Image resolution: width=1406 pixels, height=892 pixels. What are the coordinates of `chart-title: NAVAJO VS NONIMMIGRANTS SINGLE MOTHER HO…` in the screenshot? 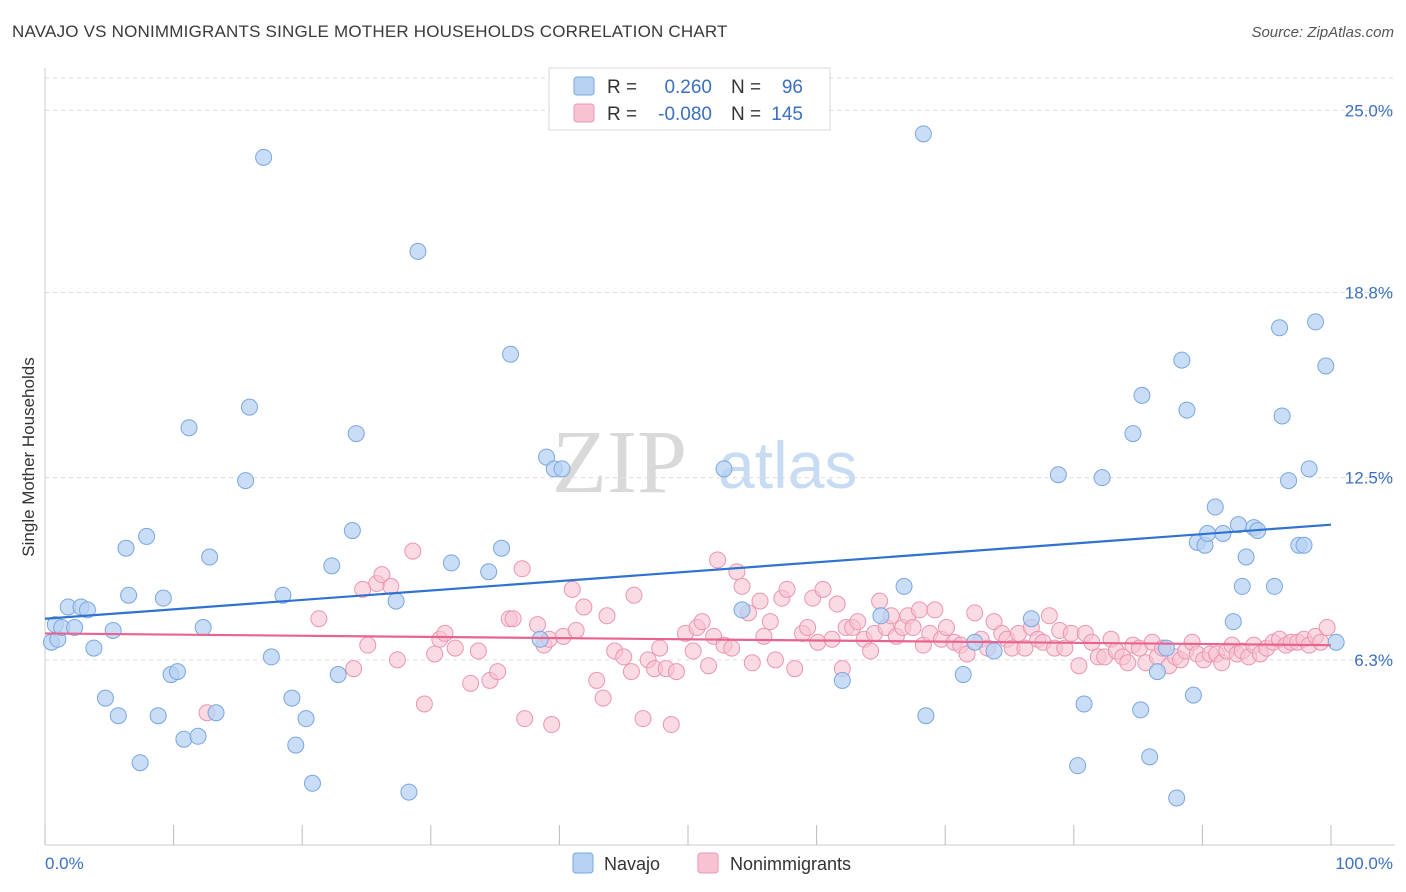 It's located at (370, 31).